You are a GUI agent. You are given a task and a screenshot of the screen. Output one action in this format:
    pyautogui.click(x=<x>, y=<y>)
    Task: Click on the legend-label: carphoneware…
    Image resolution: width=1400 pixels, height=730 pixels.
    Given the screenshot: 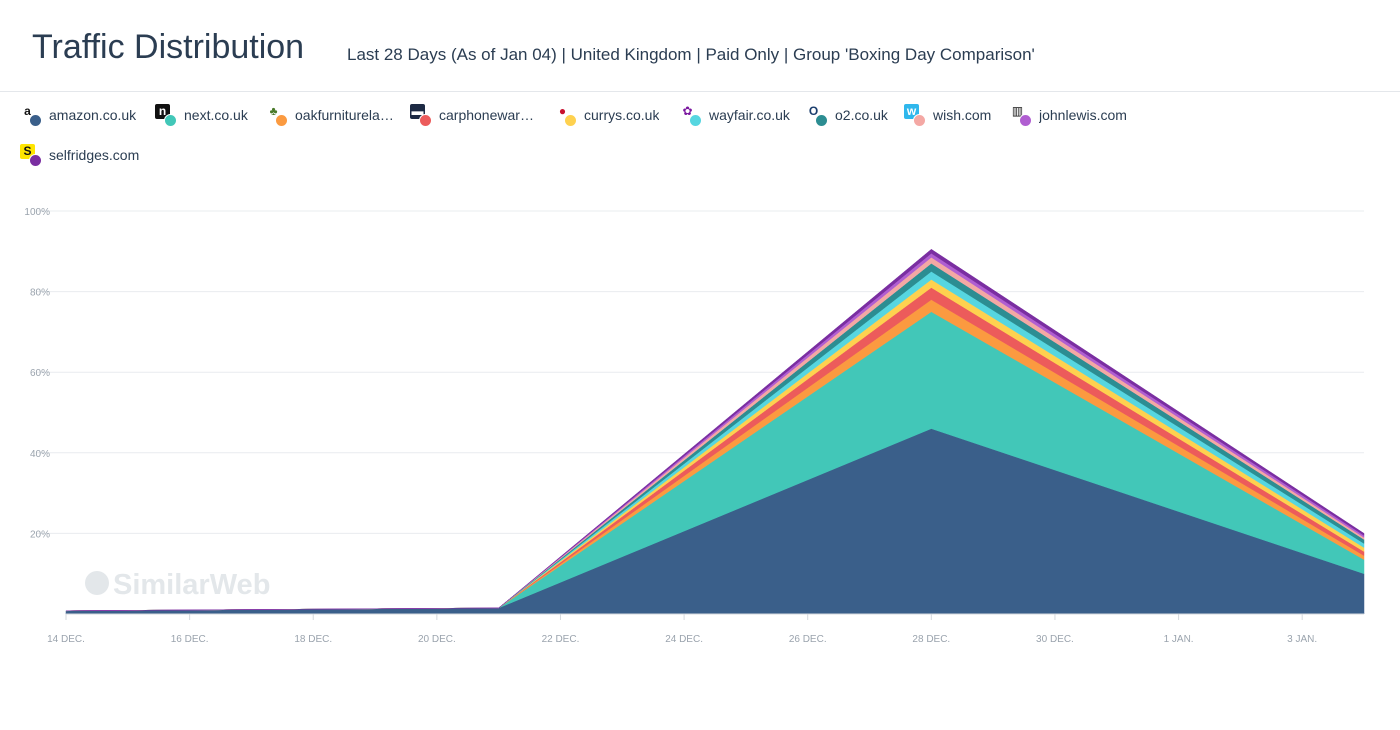 What is the action you would take?
    pyautogui.click(x=489, y=115)
    